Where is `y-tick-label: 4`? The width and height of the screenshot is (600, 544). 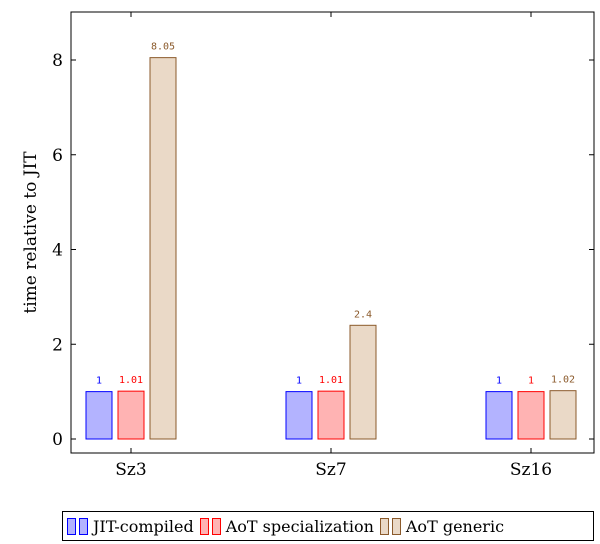
y-tick-label: 4 is located at coordinates (57, 251).